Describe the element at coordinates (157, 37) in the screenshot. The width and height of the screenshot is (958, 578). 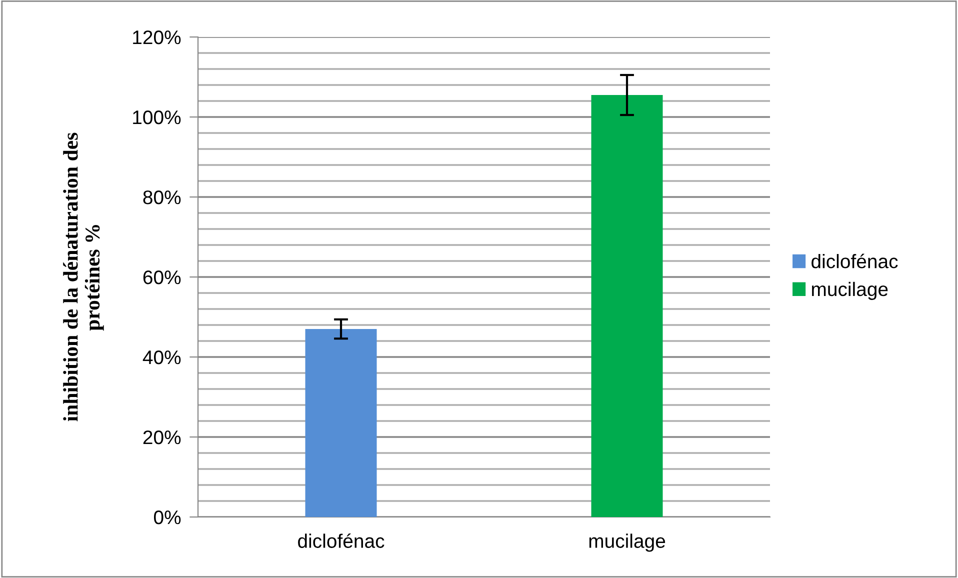
I see `y-tick-label: 120%` at that location.